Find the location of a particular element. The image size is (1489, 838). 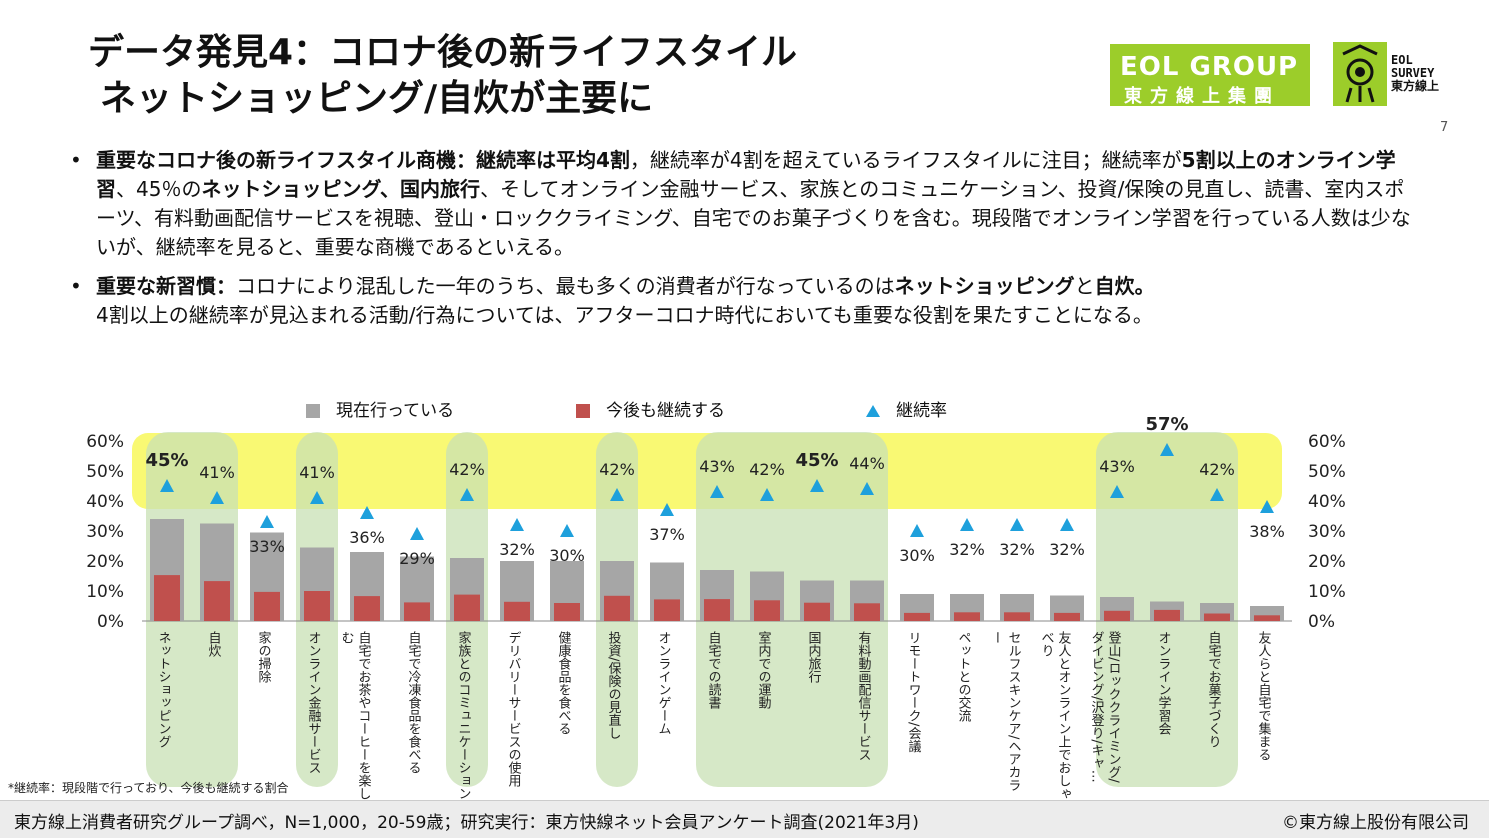

y-tick-right: 30% is located at coordinates (1327, 532).